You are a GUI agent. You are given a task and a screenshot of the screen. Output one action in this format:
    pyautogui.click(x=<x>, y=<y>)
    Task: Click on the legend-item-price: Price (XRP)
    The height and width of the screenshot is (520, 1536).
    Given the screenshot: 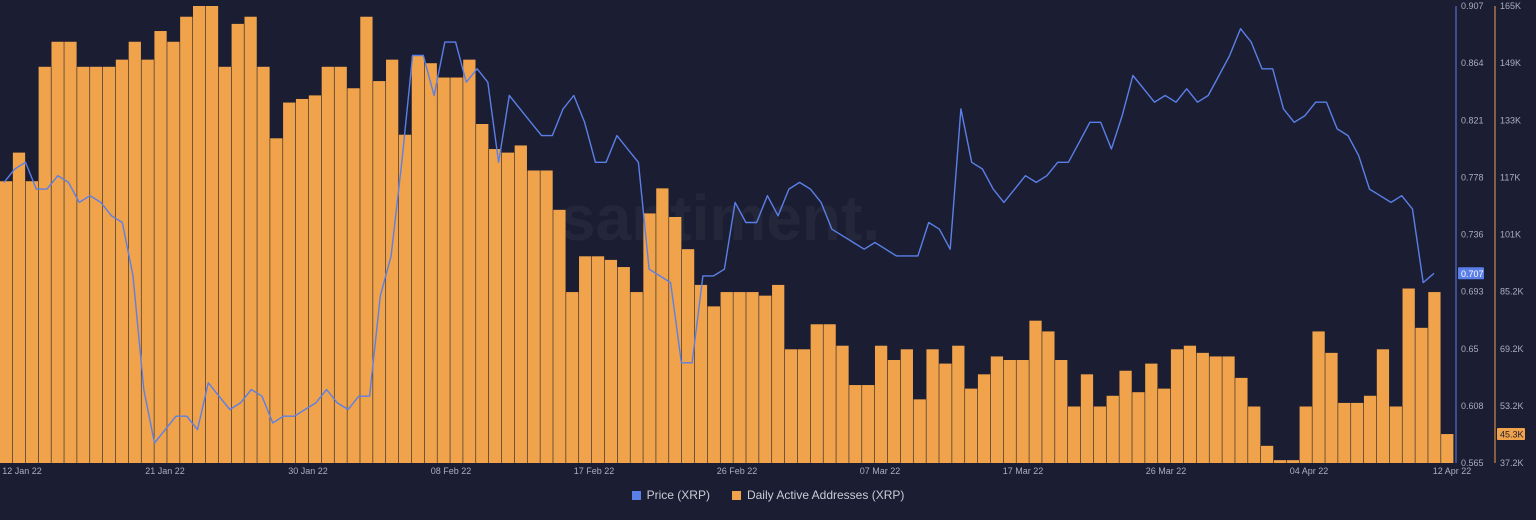 What is the action you would take?
    pyautogui.click(x=670, y=495)
    